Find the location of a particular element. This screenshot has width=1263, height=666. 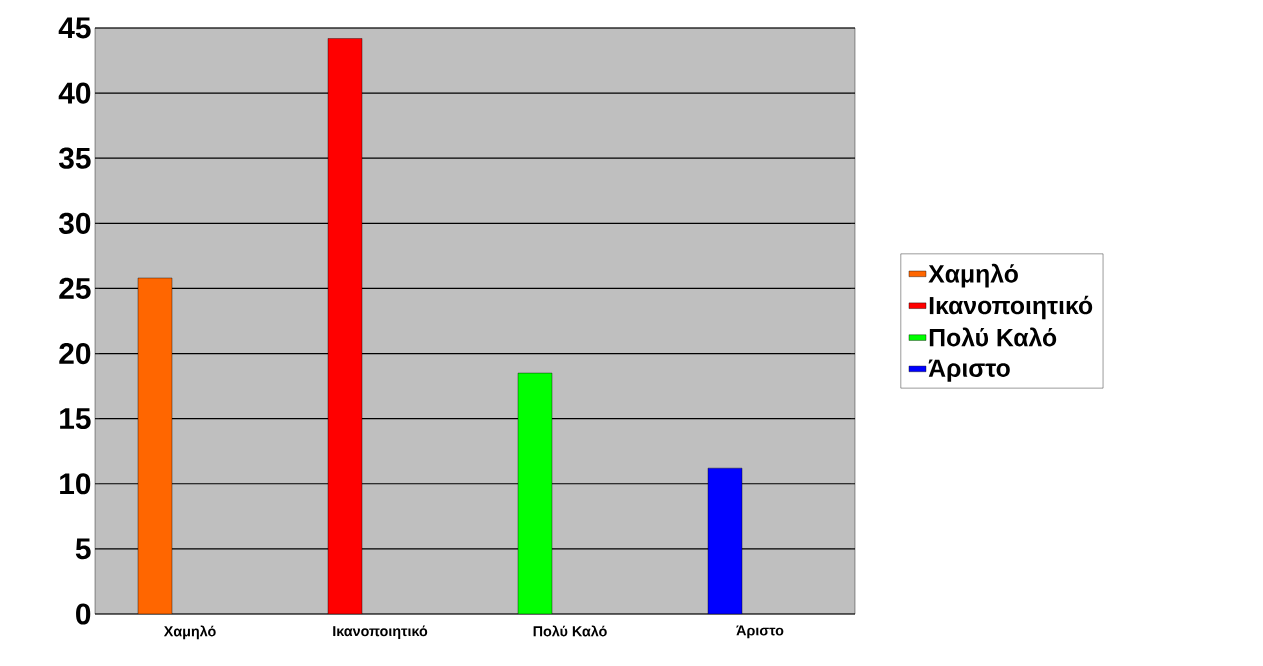

legend-label: Πολύ Καλό is located at coordinates (993, 337).